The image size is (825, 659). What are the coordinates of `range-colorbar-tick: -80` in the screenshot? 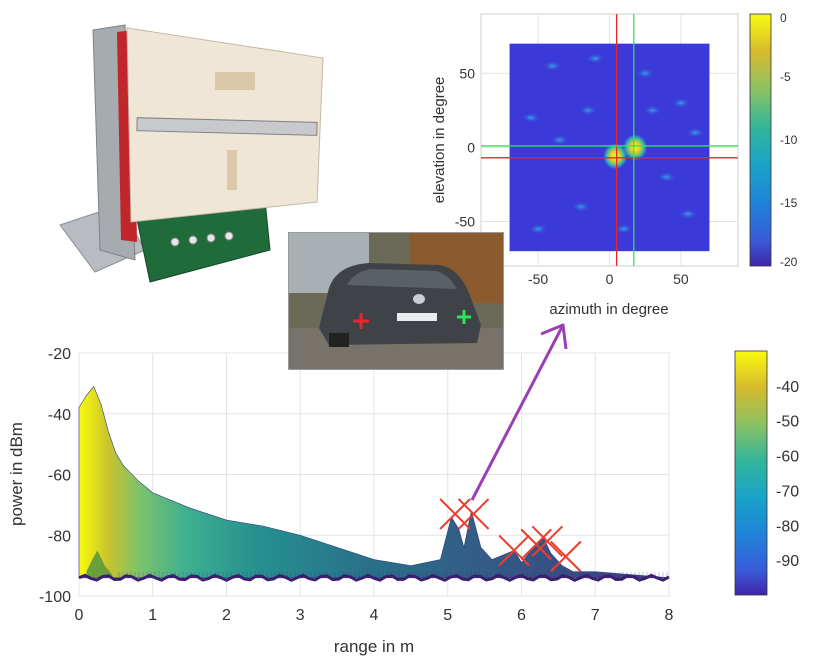 It's located at (787, 526).